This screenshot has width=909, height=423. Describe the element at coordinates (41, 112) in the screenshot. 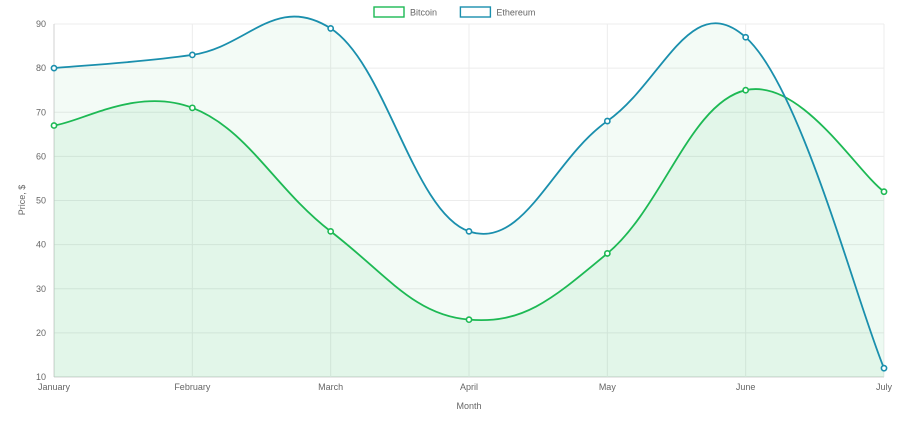

I see `y-tick-label: 70` at that location.